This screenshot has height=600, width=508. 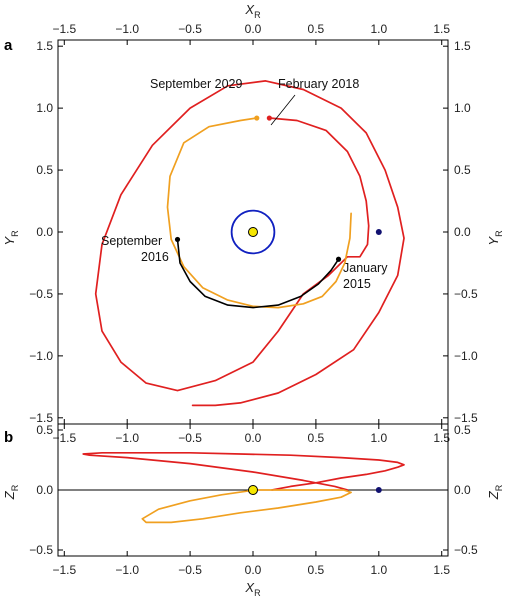 What do you see at coordinates (357, 284) in the screenshot?
I see `annotation-january-2015: 2015` at bounding box center [357, 284].